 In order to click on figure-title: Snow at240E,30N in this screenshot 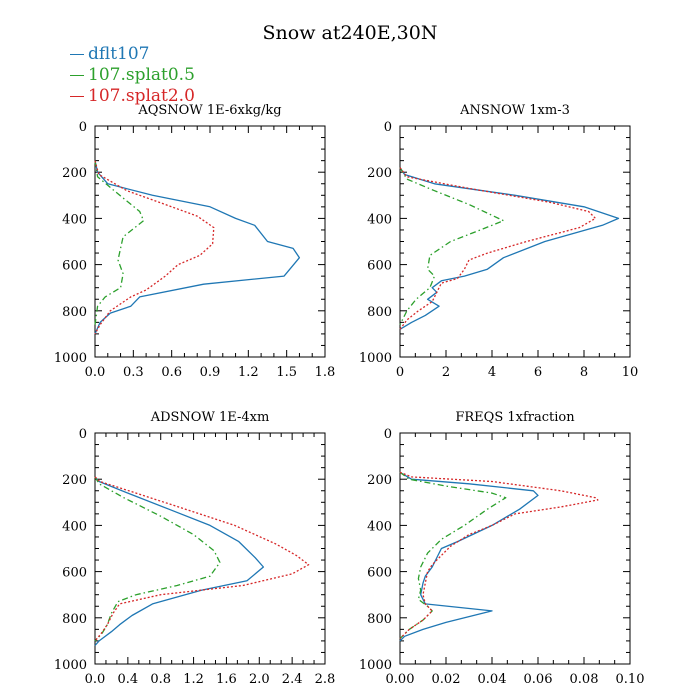, I will do `click(350, 33)`.